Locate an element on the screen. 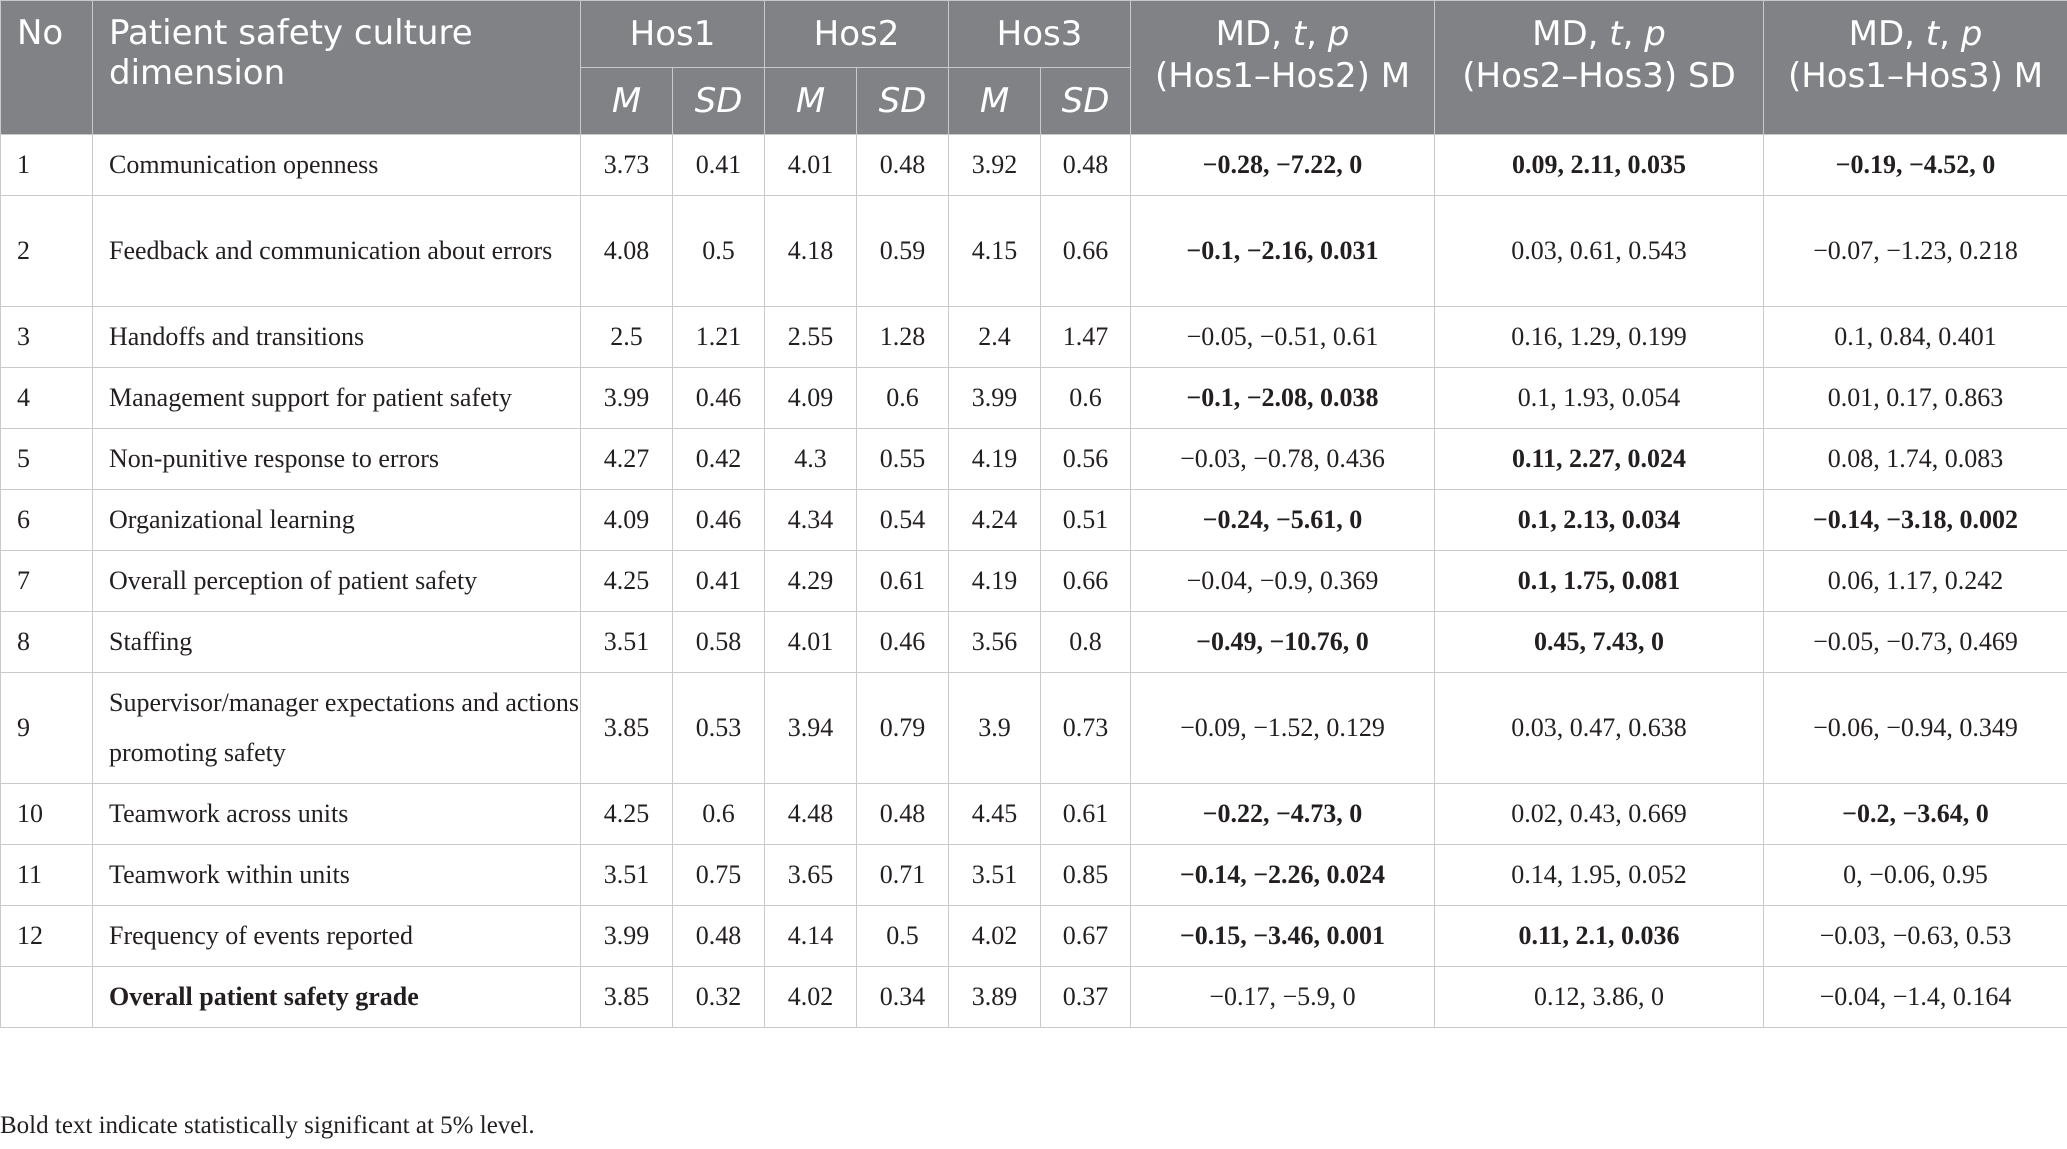 The width and height of the screenshot is (2067, 1149). cell-comparison-hos1-hos2: −0.14, −2.26, 0.024 is located at coordinates (1282, 875).